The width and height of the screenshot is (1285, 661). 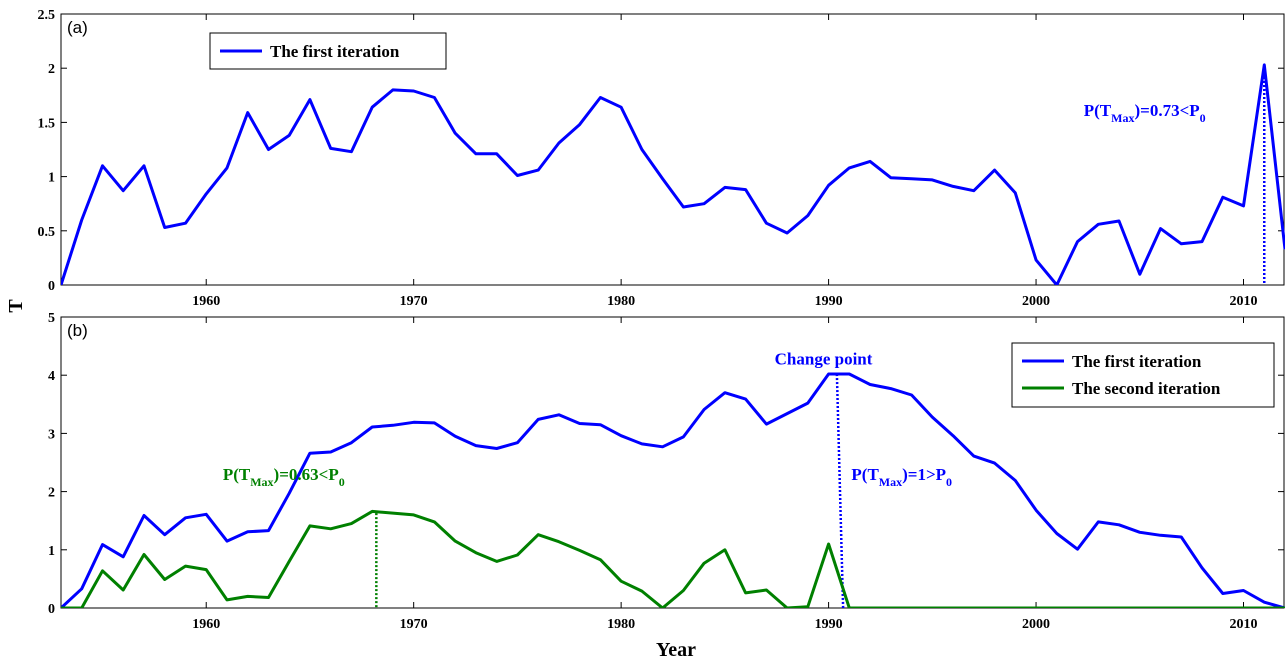 What do you see at coordinates (51, 434) in the screenshot?
I see `y-tick-label: 3` at bounding box center [51, 434].